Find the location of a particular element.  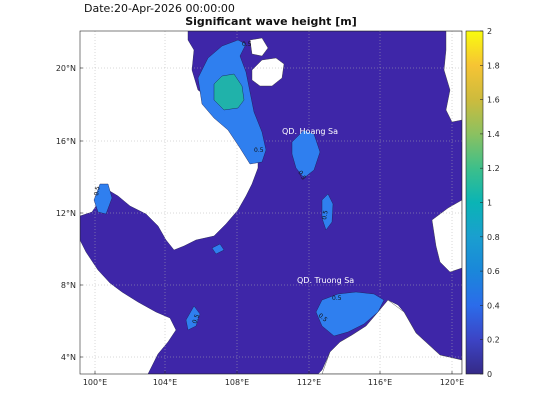

colorbar-tick-label: 0.8 is located at coordinates (493, 237).